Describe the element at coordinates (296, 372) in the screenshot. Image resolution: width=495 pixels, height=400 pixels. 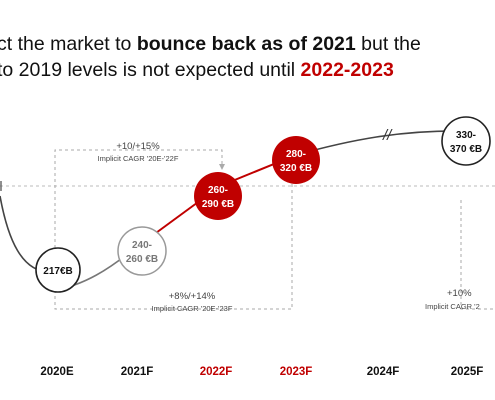
I see `x-tick-label: 2023F` at that location.